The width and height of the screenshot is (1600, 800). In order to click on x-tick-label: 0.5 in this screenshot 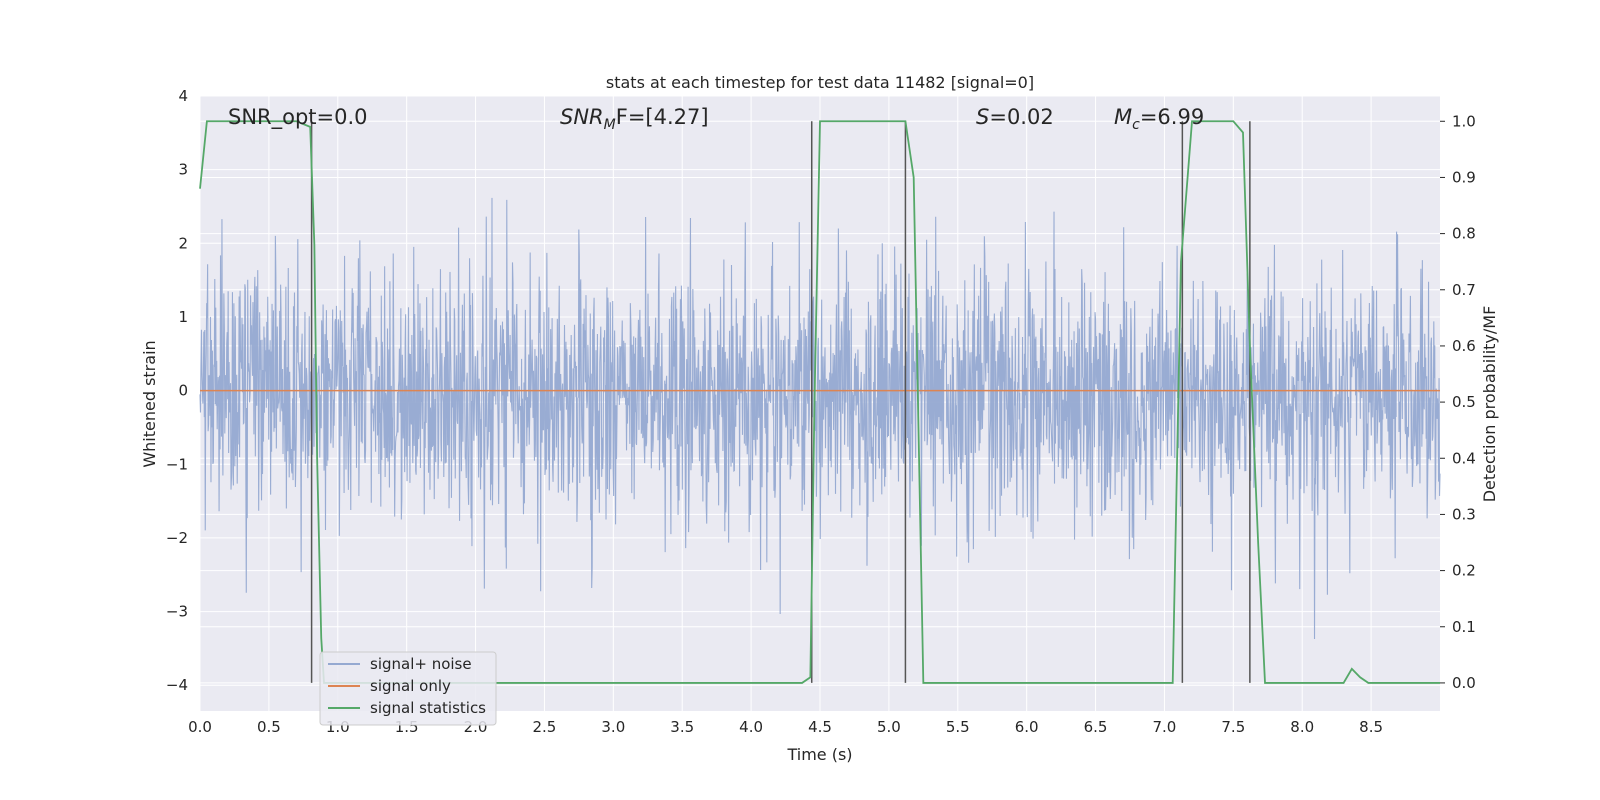, I will do `click(269, 727)`.